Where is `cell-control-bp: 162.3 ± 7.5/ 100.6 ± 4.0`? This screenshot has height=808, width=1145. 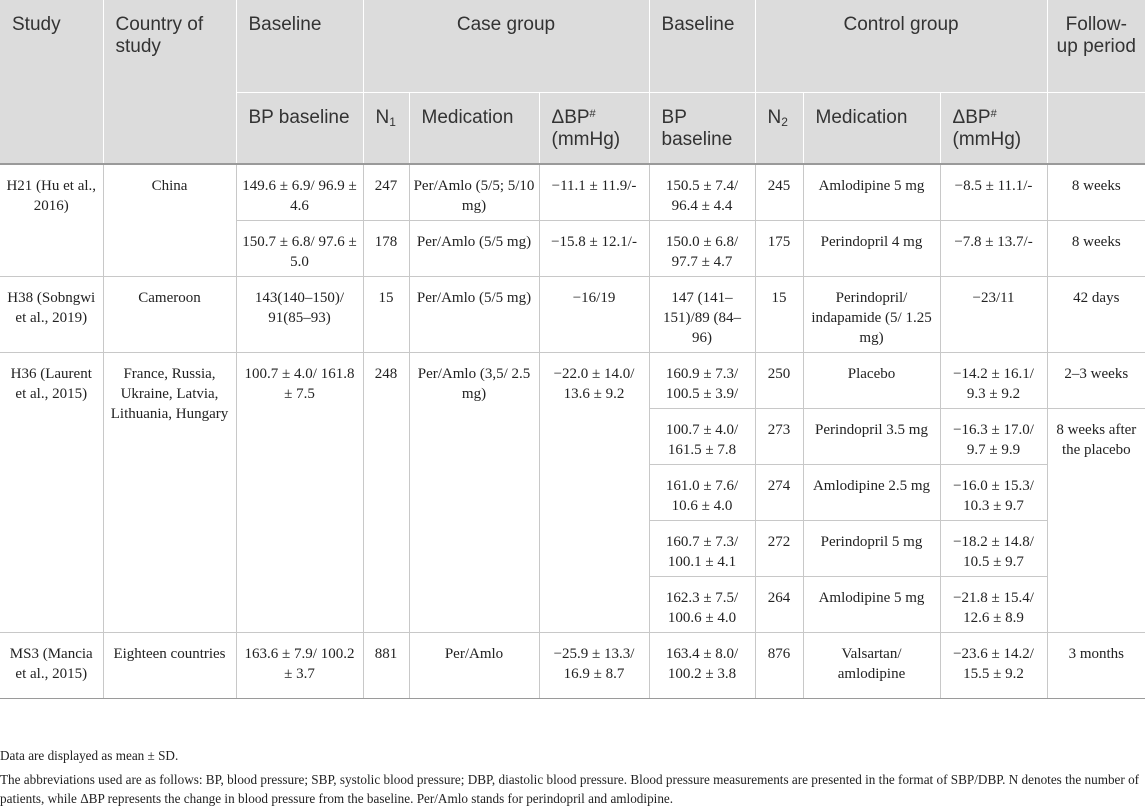 cell-control-bp: 162.3 ± 7.5/ 100.6 ± 4.0 is located at coordinates (702, 604).